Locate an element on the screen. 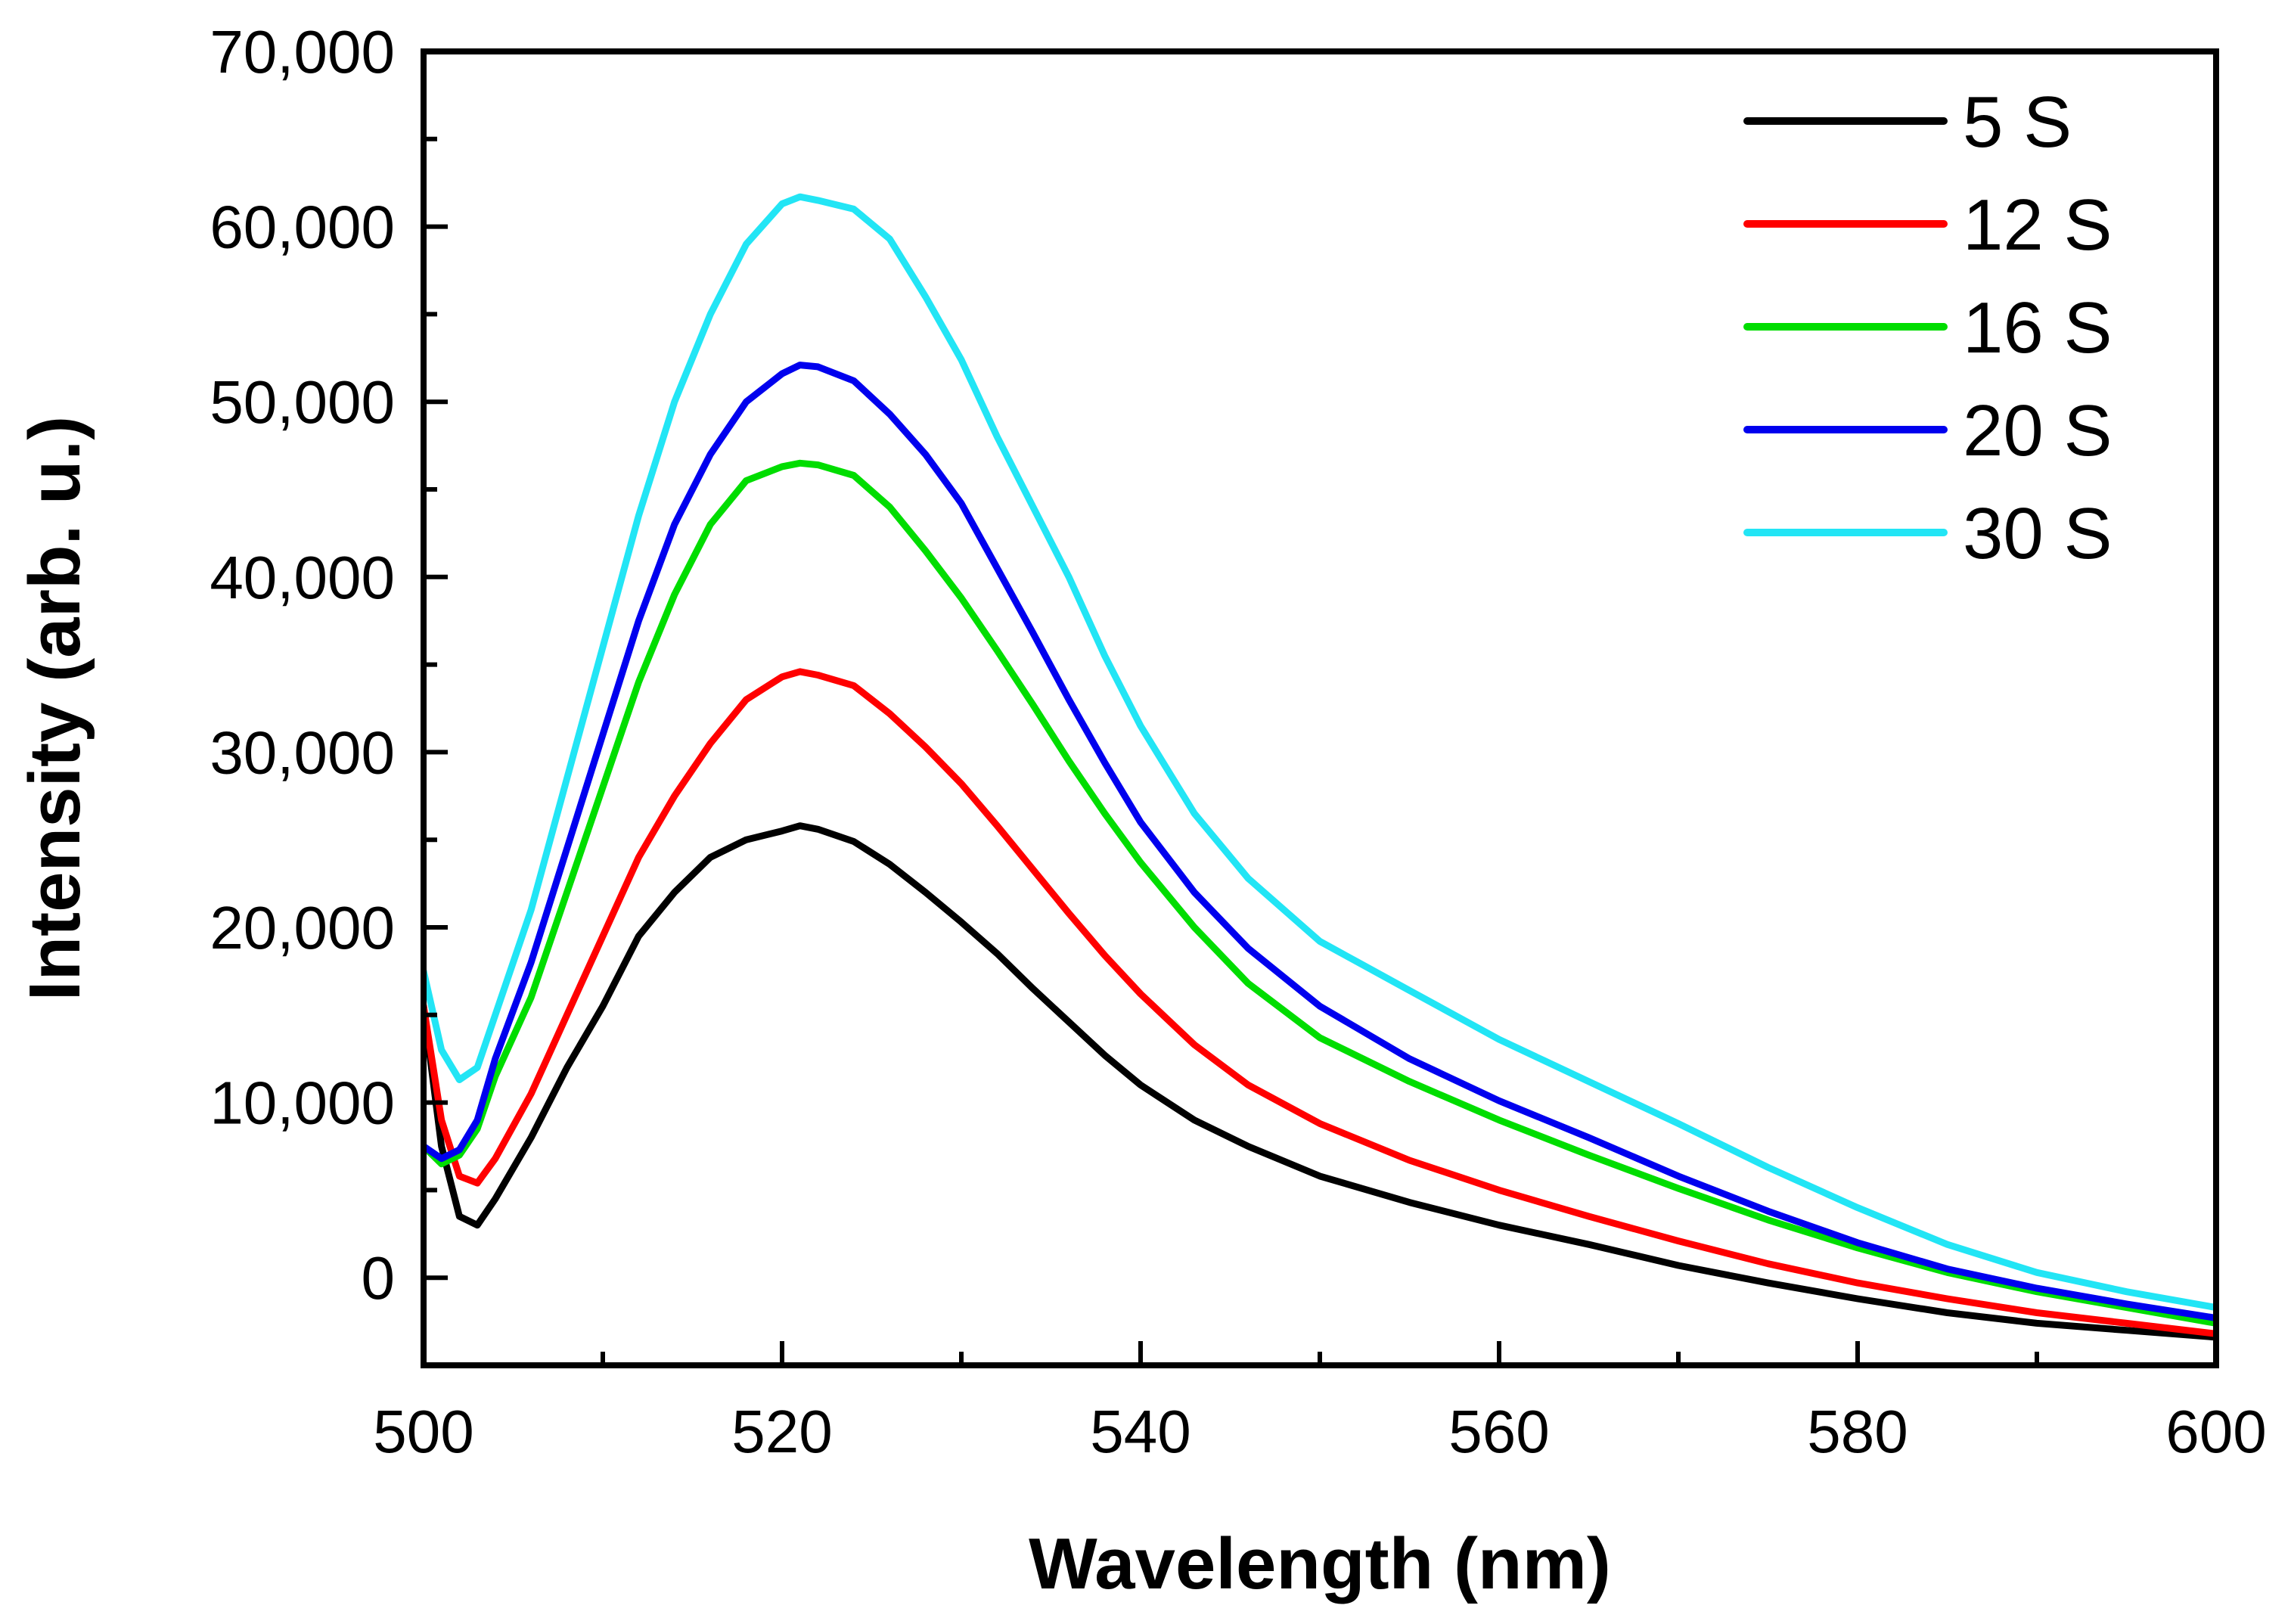 The image size is (2291, 1624). legend-label: 20 S is located at coordinates (2037, 430).